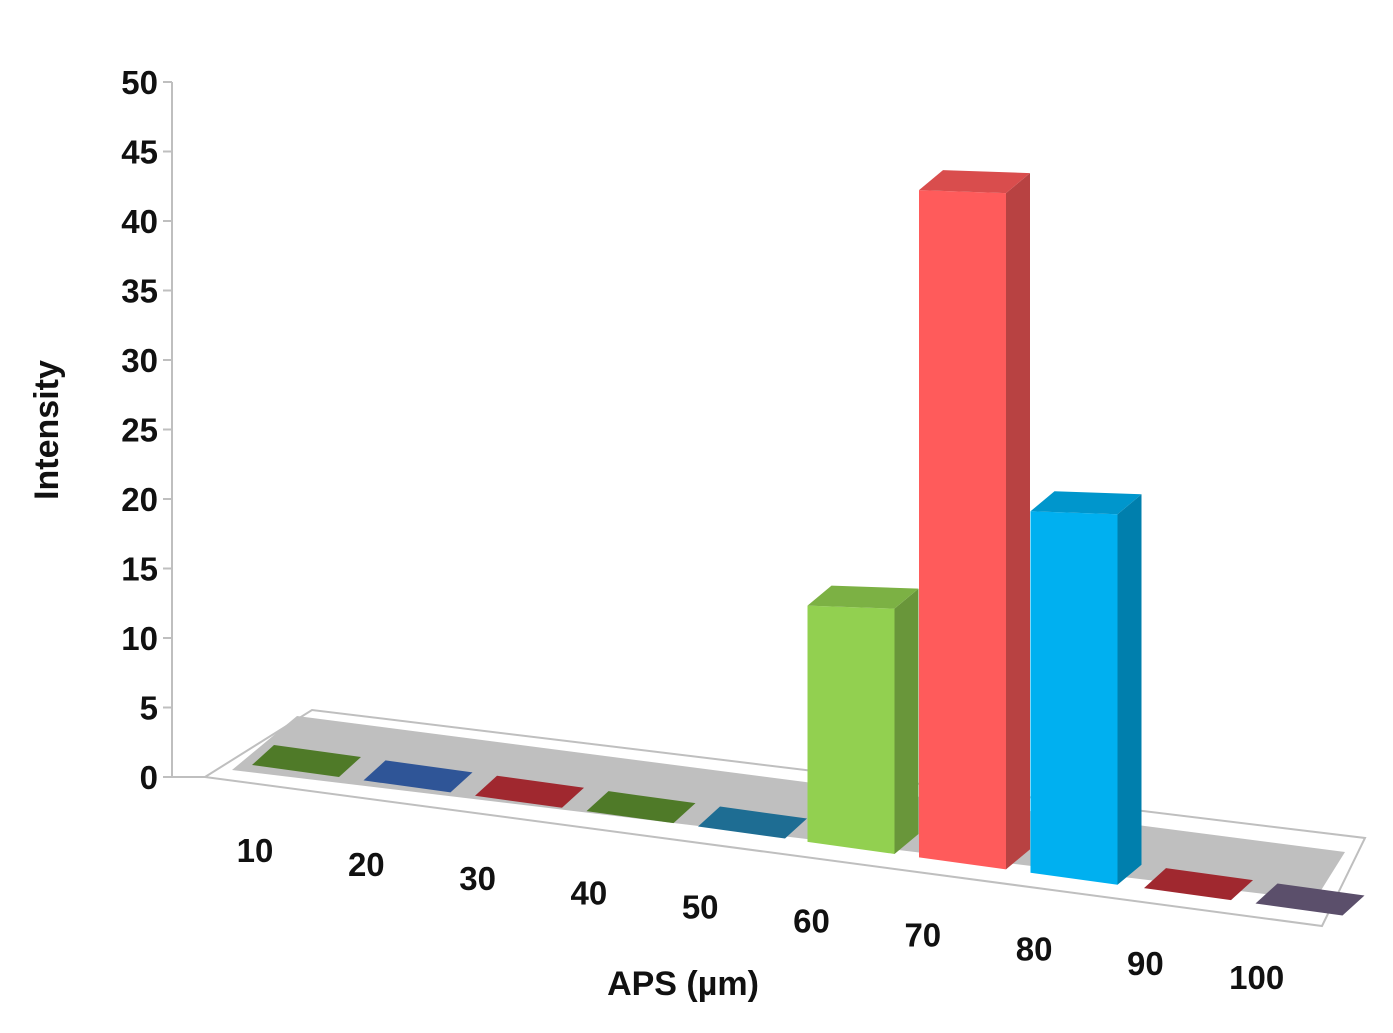 This screenshot has width=1393, height=1033. Describe the element at coordinates (149, 708) in the screenshot. I see `y-tick-label: 5` at that location.